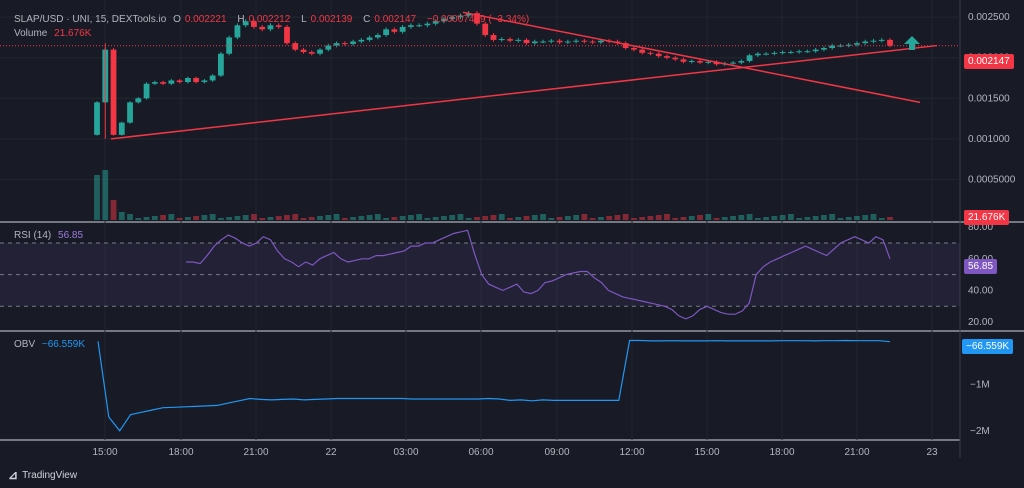  I want to click on tradingview-logo: ⊿ TradingView, so click(42, 475).